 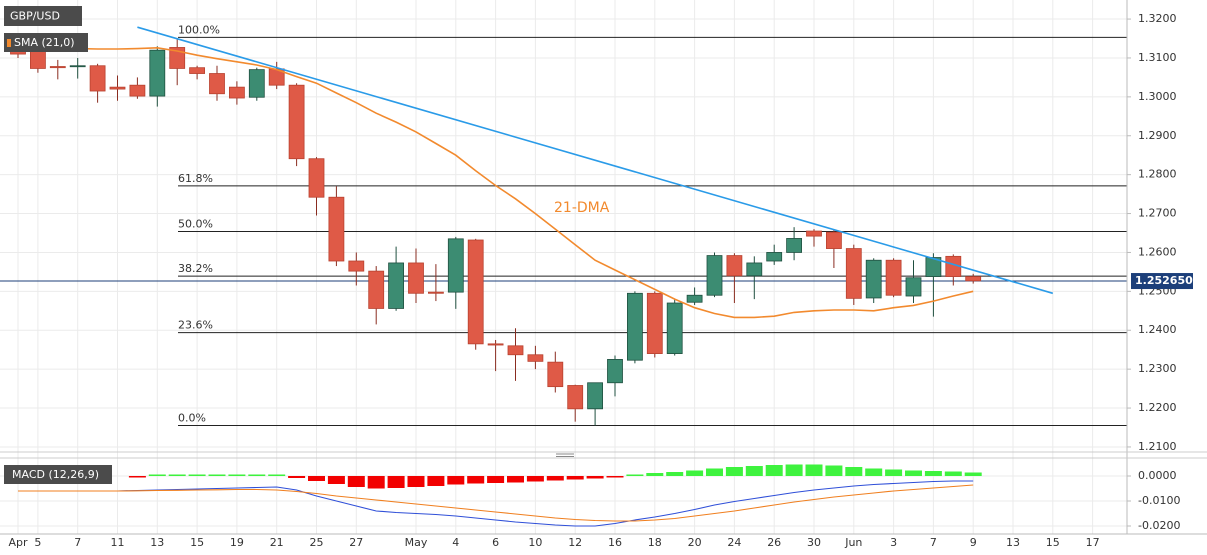 I want to click on x-tick-label: 9, so click(x=973, y=542).